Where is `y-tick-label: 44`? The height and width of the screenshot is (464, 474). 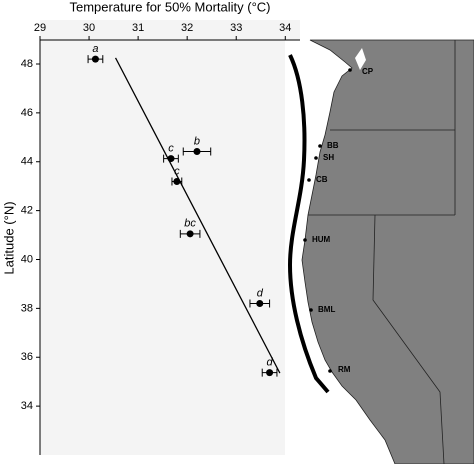 y-tick-label: 44 is located at coordinates (27, 162).